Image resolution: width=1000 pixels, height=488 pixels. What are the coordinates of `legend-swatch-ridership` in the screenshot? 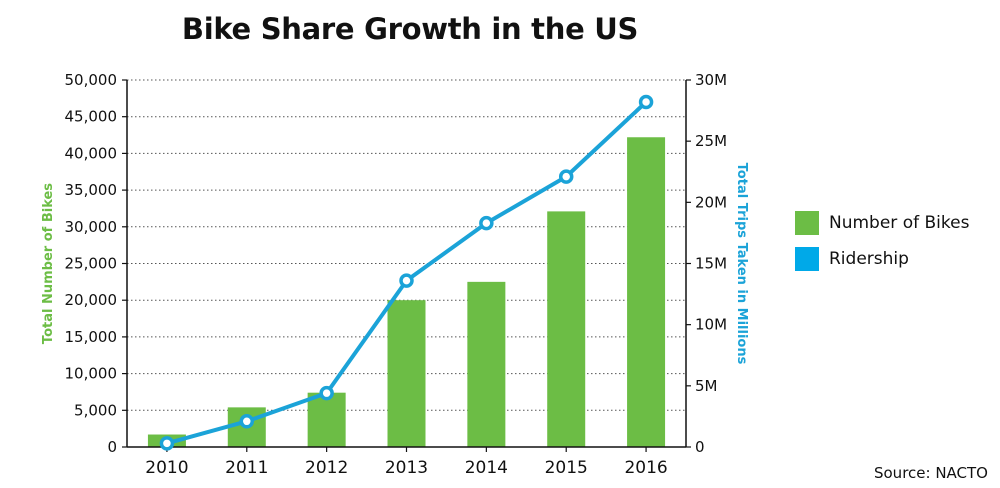 It's located at (807, 259).